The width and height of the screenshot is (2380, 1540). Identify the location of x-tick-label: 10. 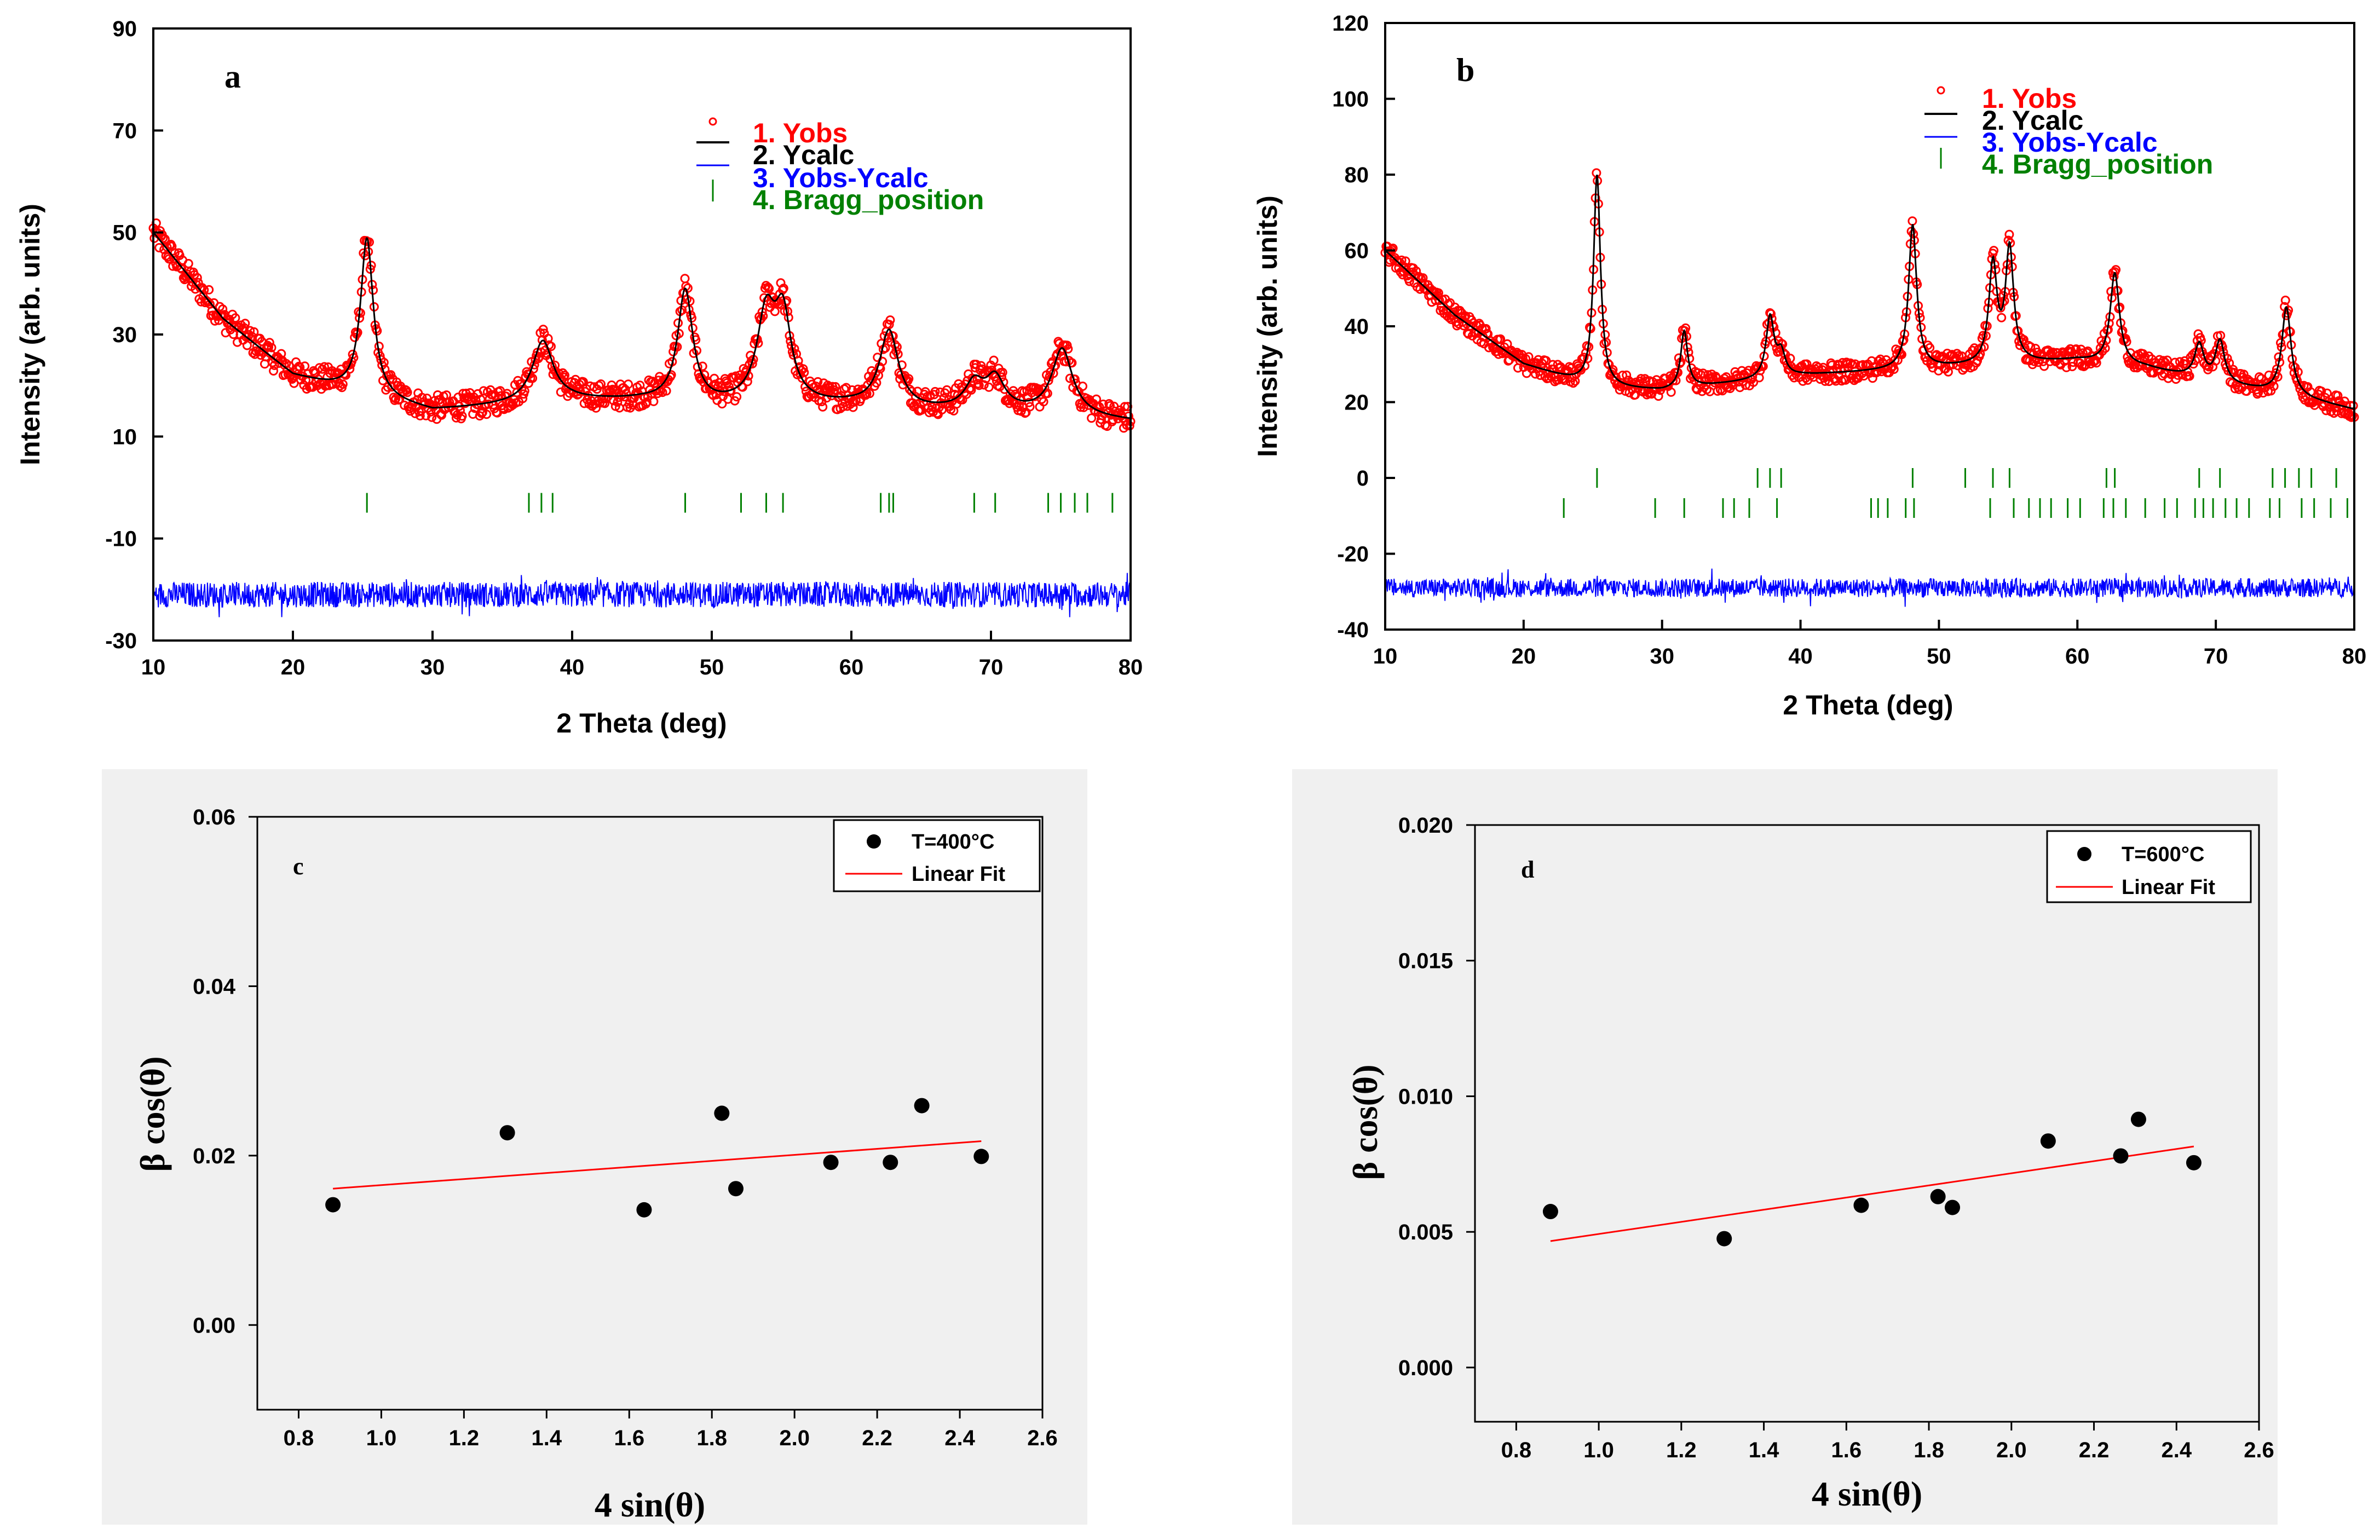
(1385, 656).